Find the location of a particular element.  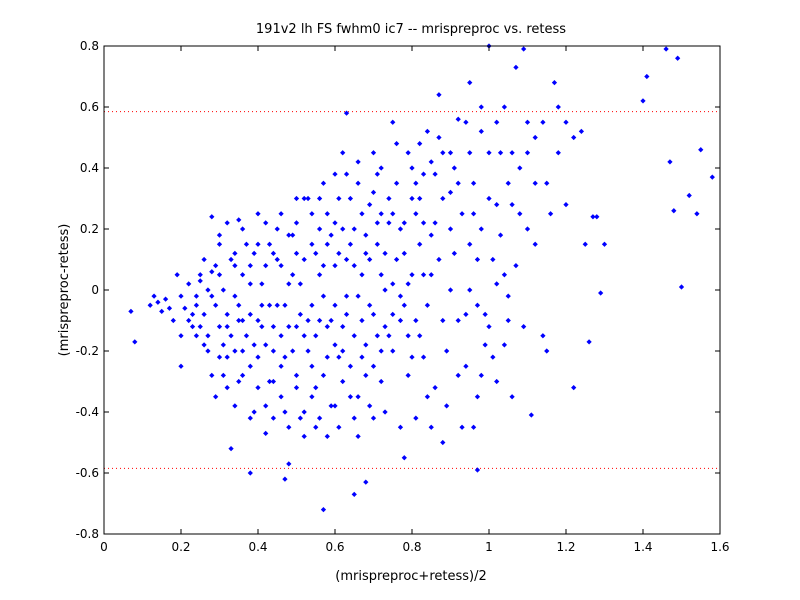

y-tick-label: 0.4 is located at coordinates (89, 168).